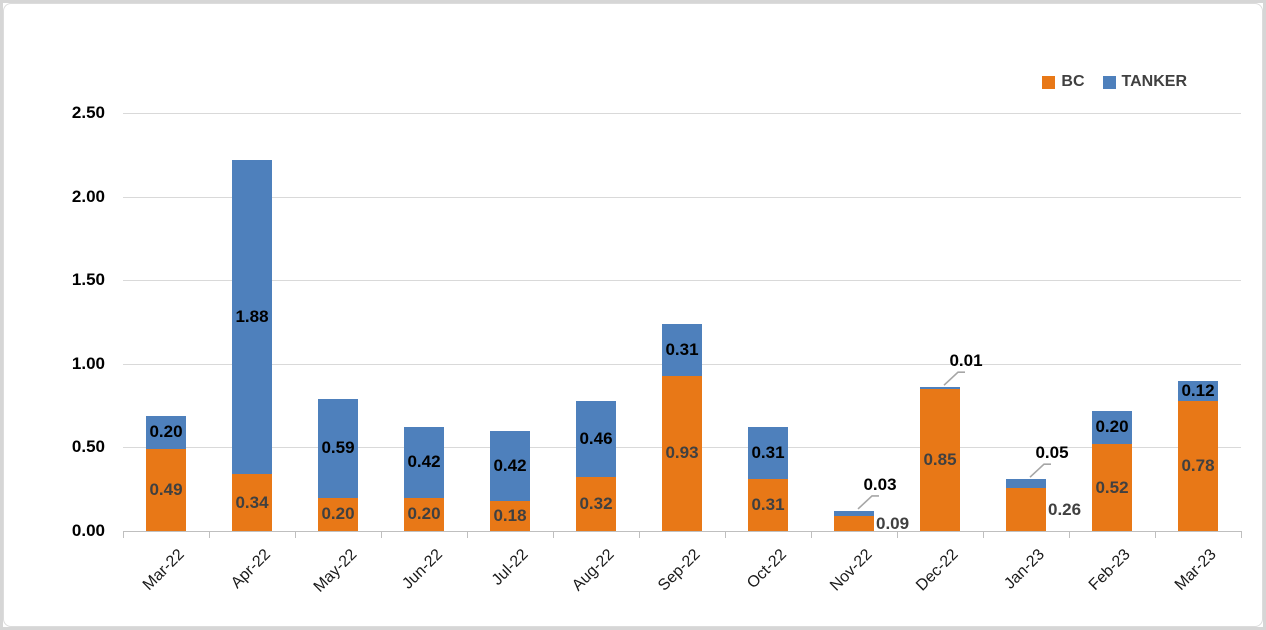  I want to click on legend: BC TANKER, so click(1114, 82).